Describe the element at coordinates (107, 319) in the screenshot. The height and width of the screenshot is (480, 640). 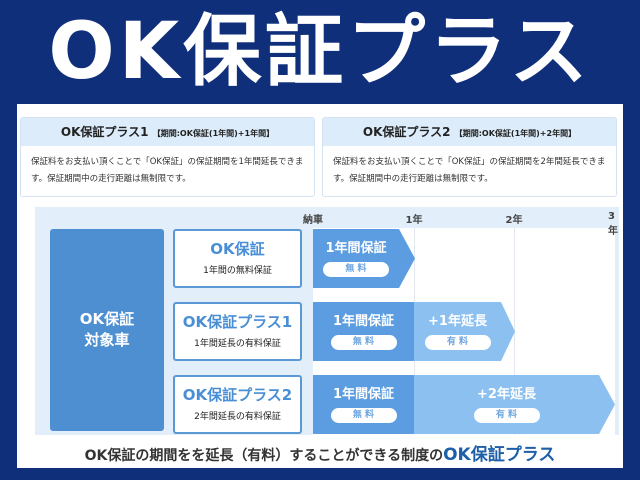
I see `target-line1: OK保証` at that location.